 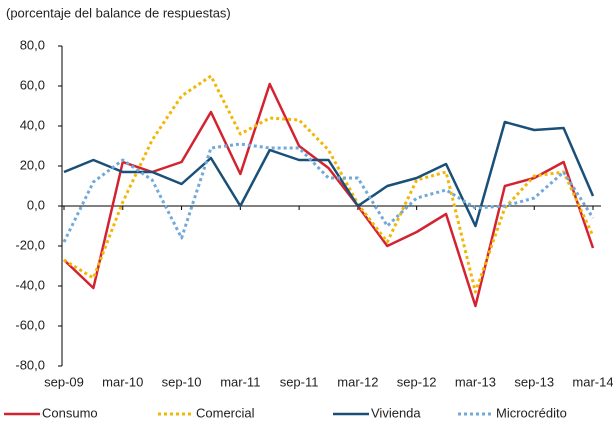 I want to click on y-tick-label: -80,0, so click(x=30, y=364).